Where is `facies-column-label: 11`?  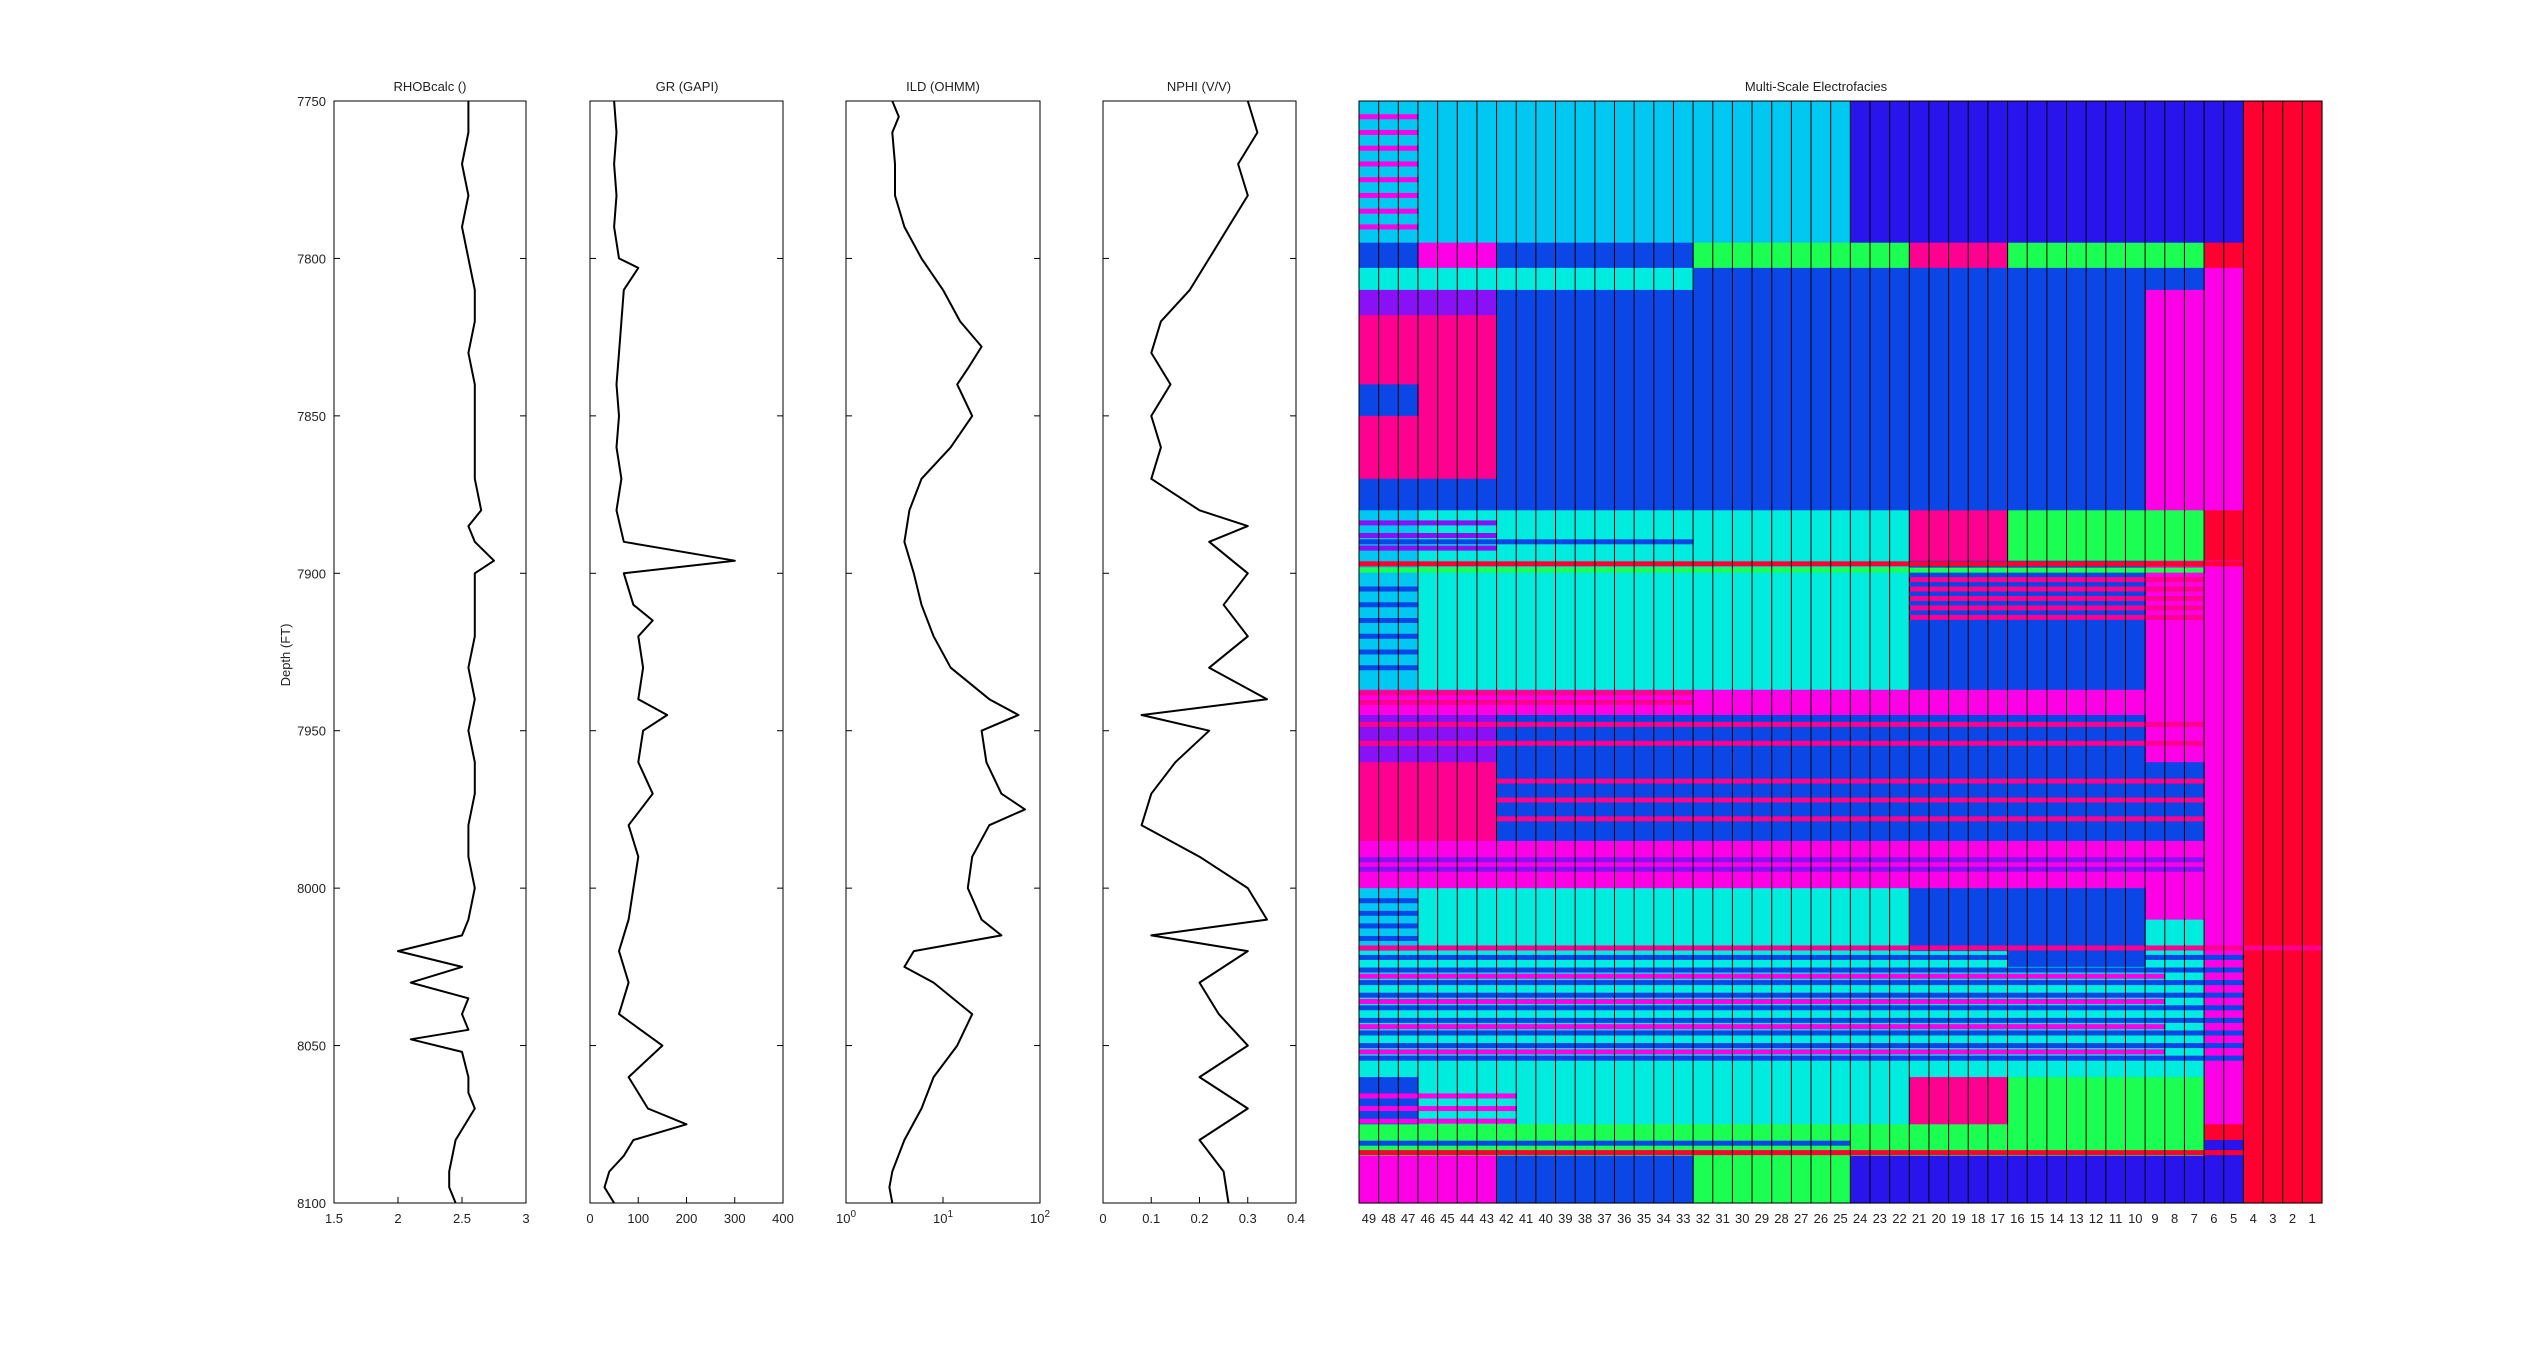
facies-column-label: 11 is located at coordinates (2116, 1218).